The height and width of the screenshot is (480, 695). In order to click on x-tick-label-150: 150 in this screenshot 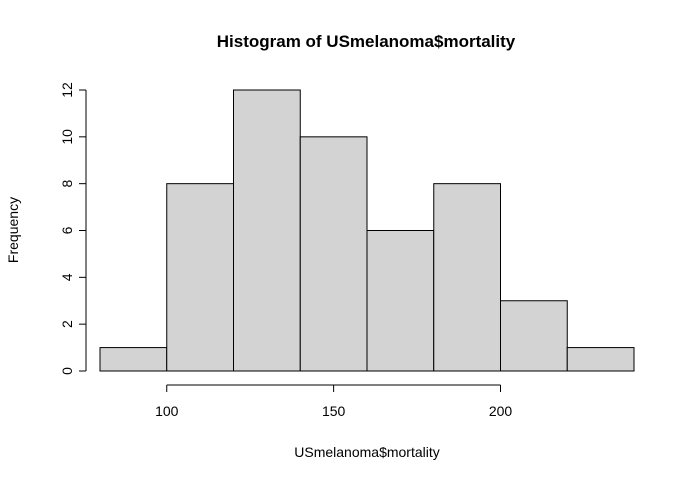, I will do `click(334, 411)`.